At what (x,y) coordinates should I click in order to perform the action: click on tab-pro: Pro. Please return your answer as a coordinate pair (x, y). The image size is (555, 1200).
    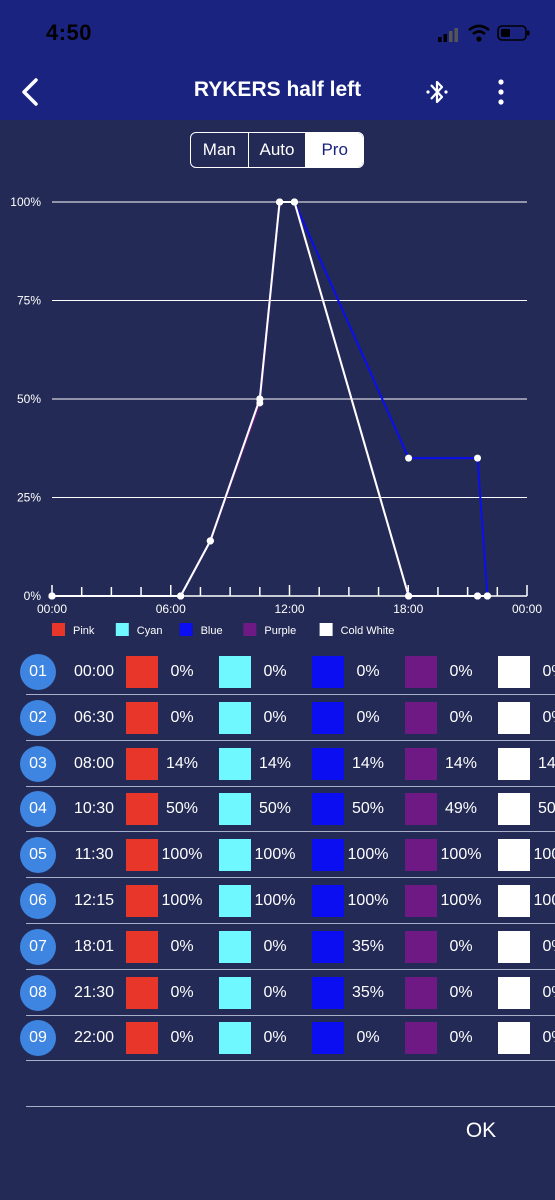
    Looking at the image, I should click on (334, 150).